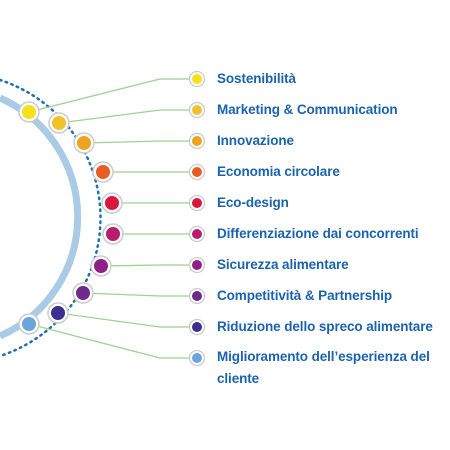 This screenshot has height=450, width=450. I want to click on middle-ring, so click(41, 217).